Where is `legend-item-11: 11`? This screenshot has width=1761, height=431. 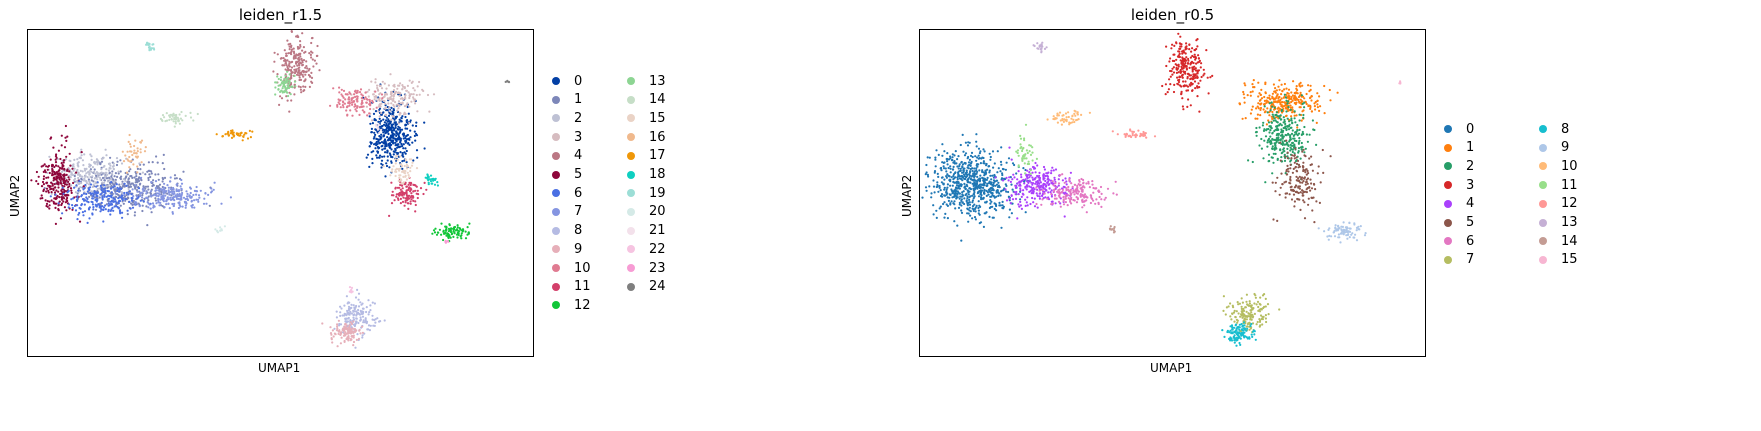
legend-item-11: 11 is located at coordinates (571, 287).